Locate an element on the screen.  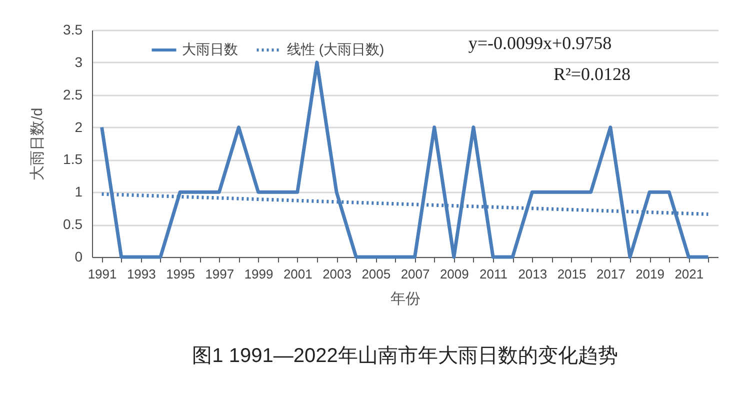
y-tick-label: 3.5 is located at coordinates (73, 30).